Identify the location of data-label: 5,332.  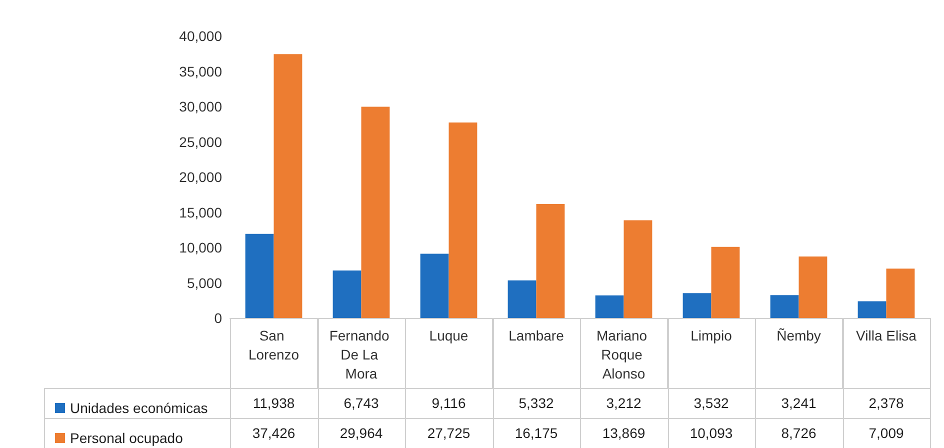
(536, 403).